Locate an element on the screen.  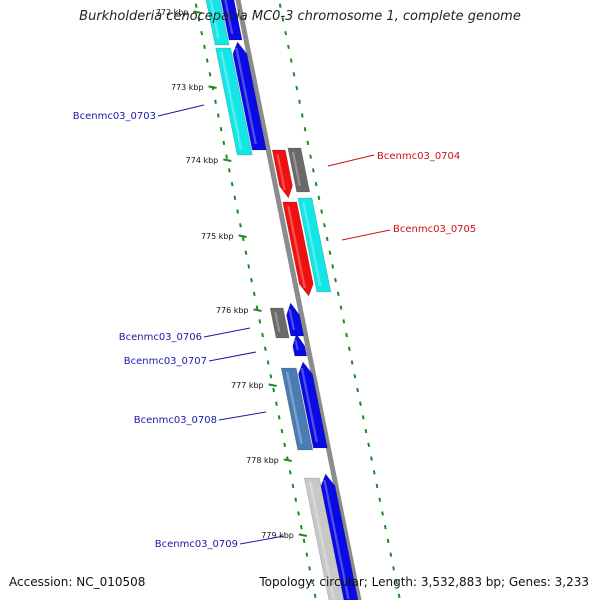
tick-label: 779 kbp is located at coordinates (277, 535).